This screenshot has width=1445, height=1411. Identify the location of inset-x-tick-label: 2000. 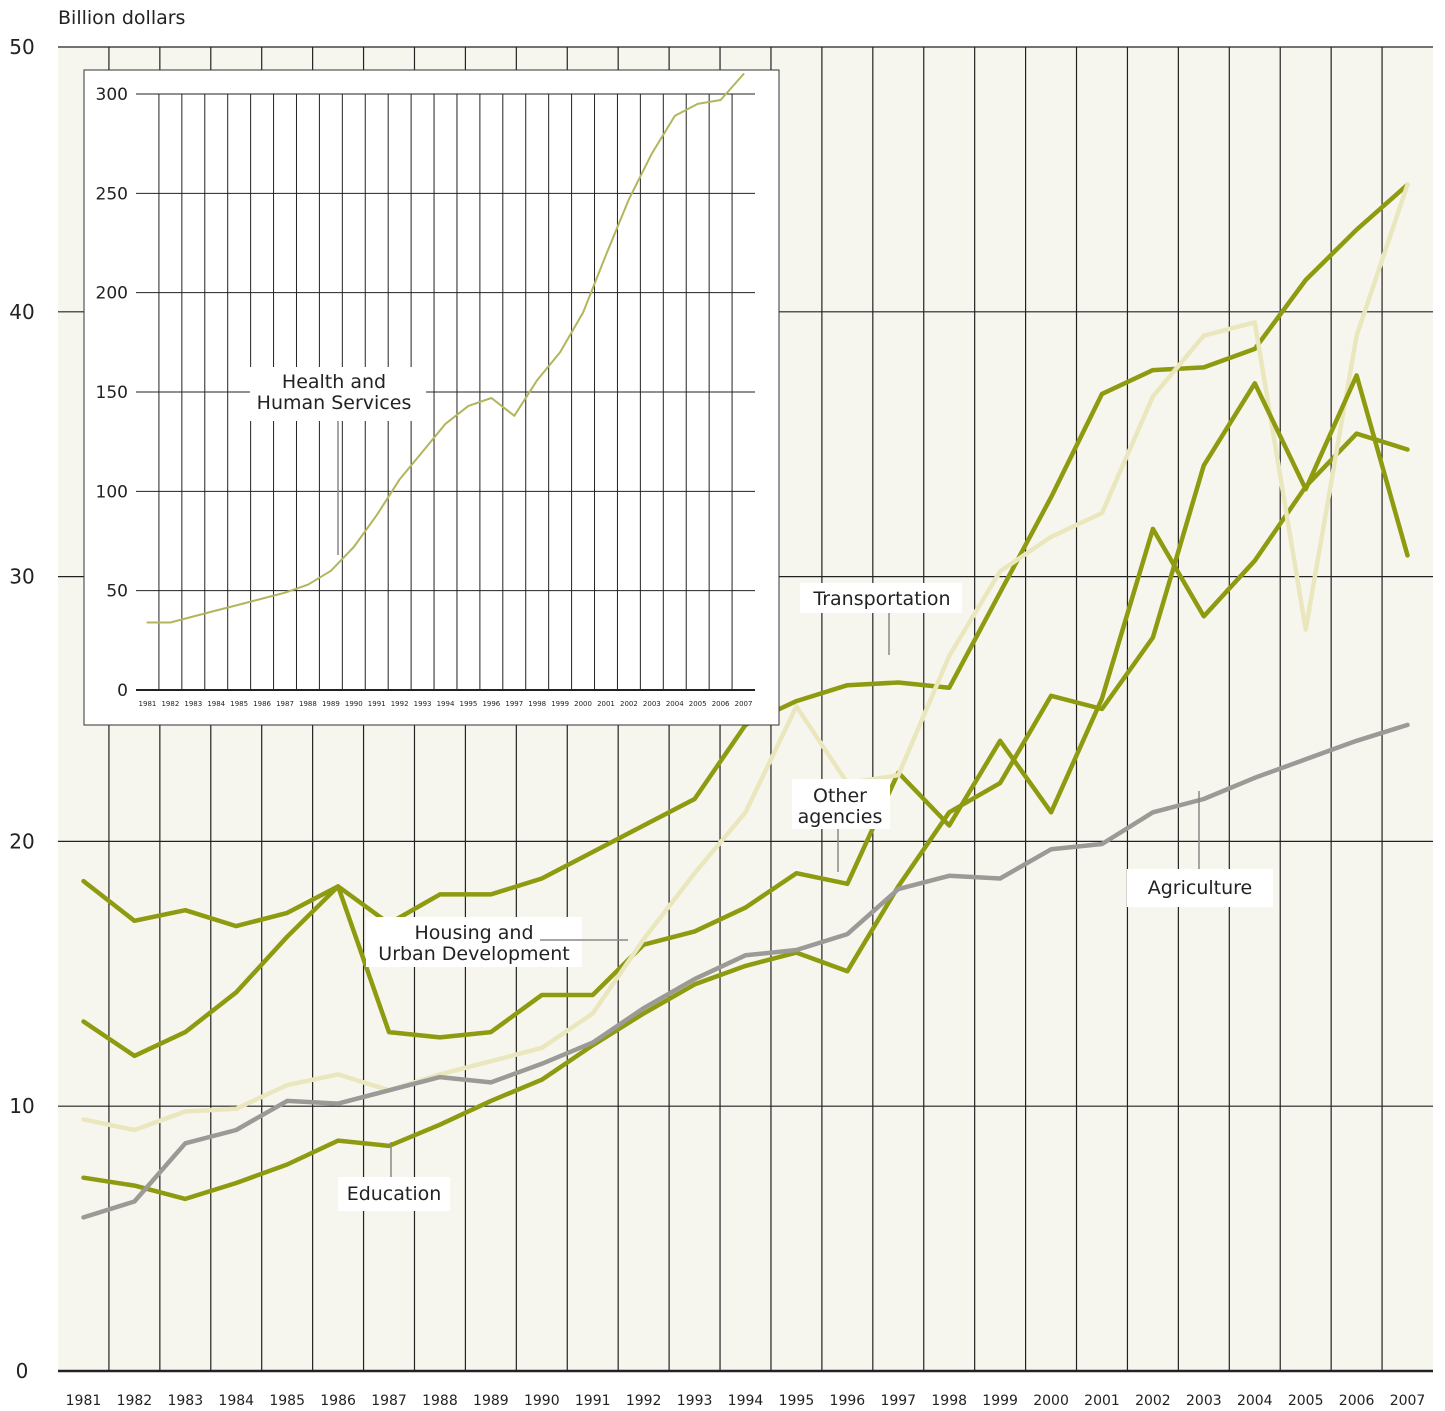
(583, 704).